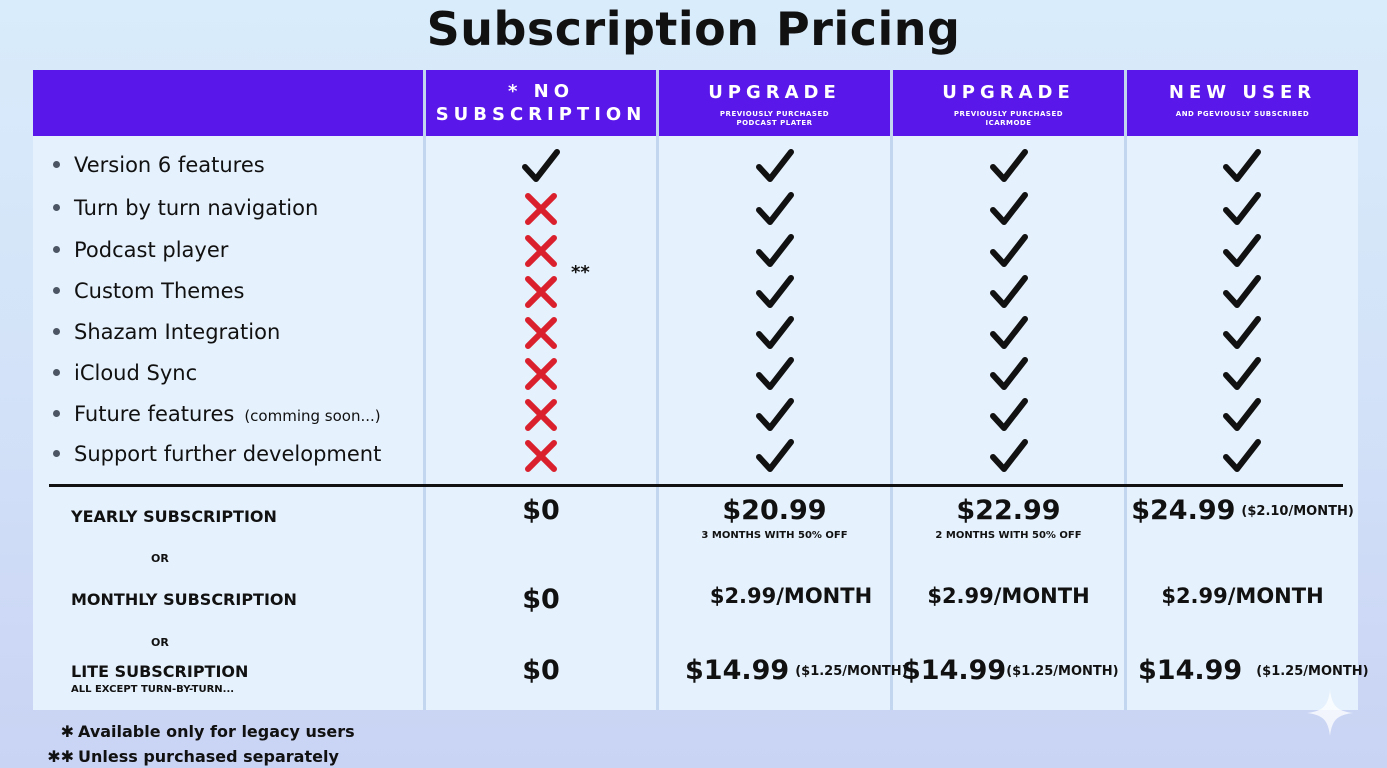  Describe the element at coordinates (696, 485) in the screenshot. I see `section-divider` at that location.